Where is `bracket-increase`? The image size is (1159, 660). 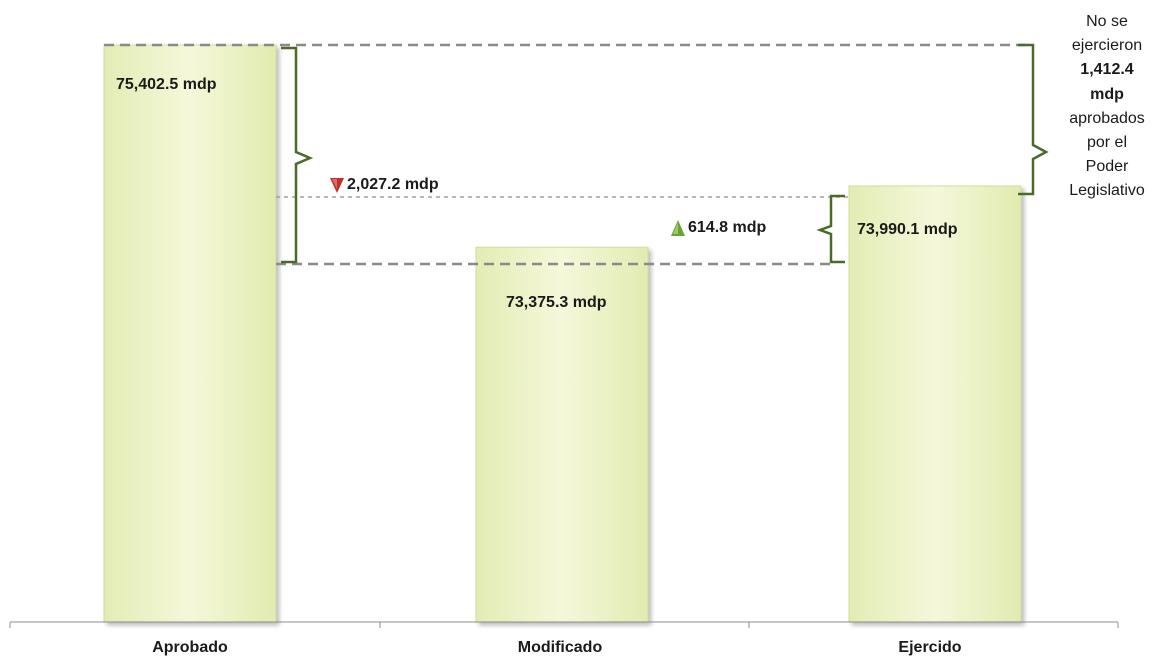 bracket-increase is located at coordinates (830, 229).